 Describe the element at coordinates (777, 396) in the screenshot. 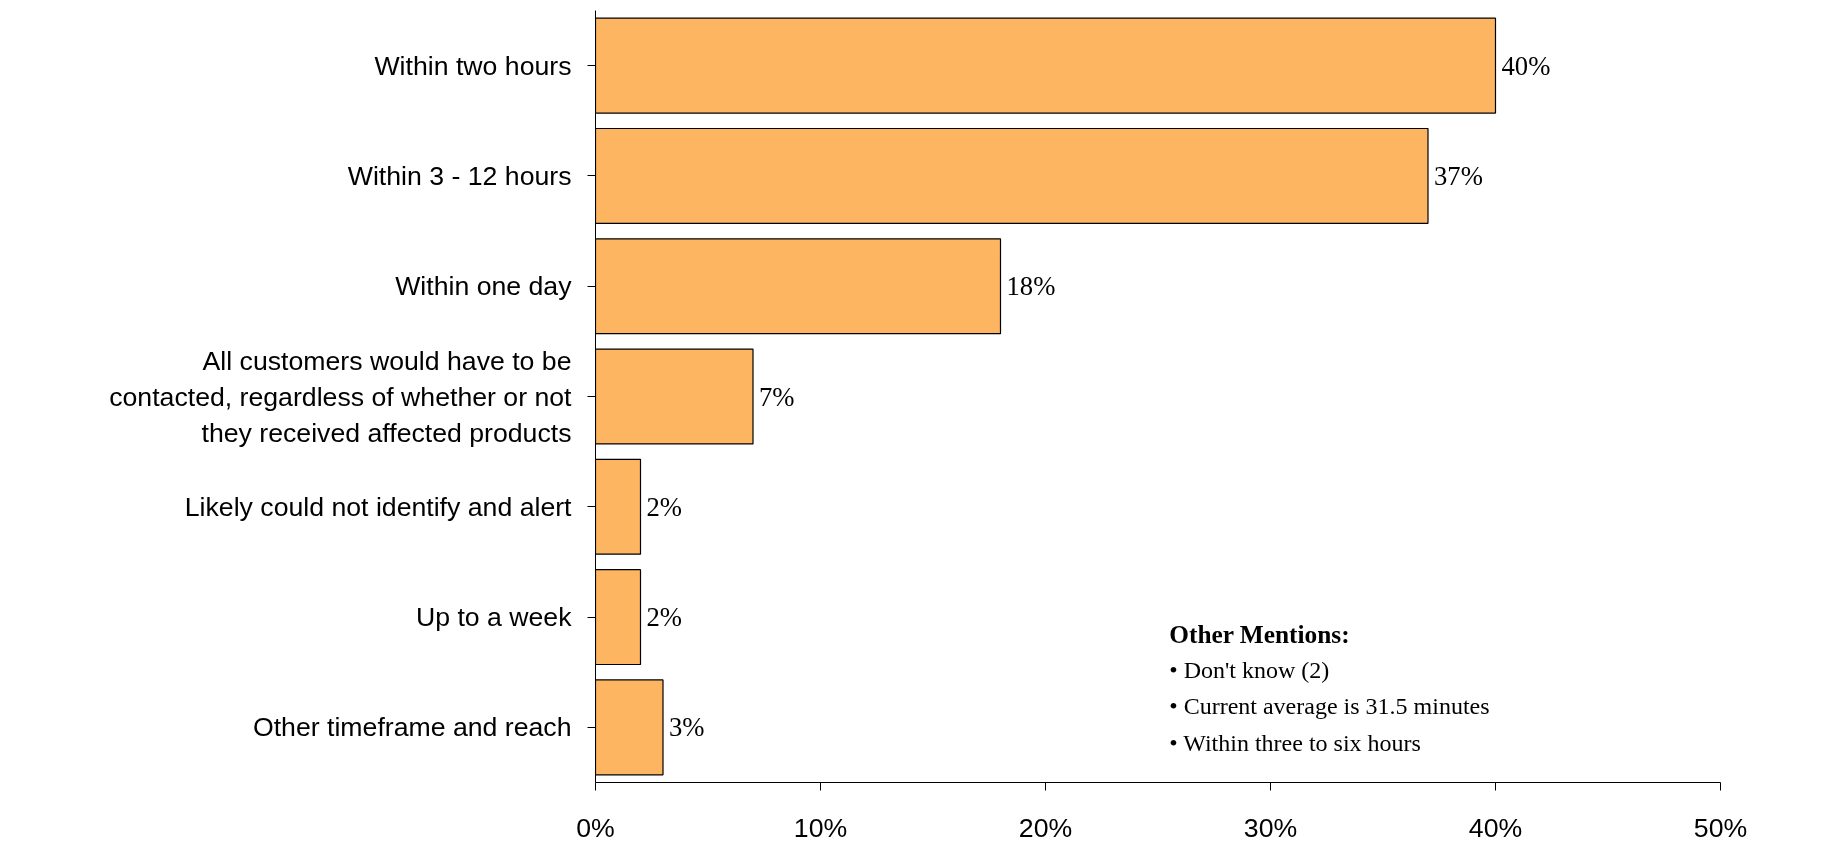

I see `data-label: 7%` at that location.